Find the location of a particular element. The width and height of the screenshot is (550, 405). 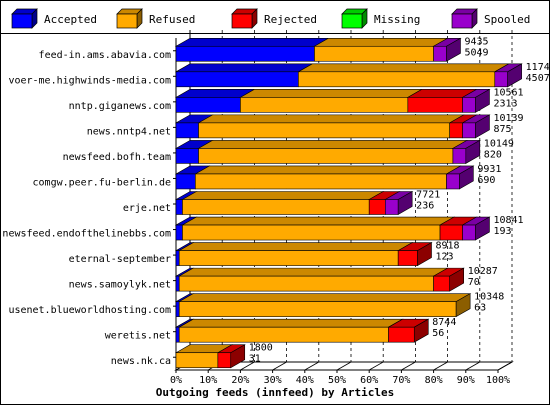

x-tick-label: 60% is located at coordinates (369, 380).